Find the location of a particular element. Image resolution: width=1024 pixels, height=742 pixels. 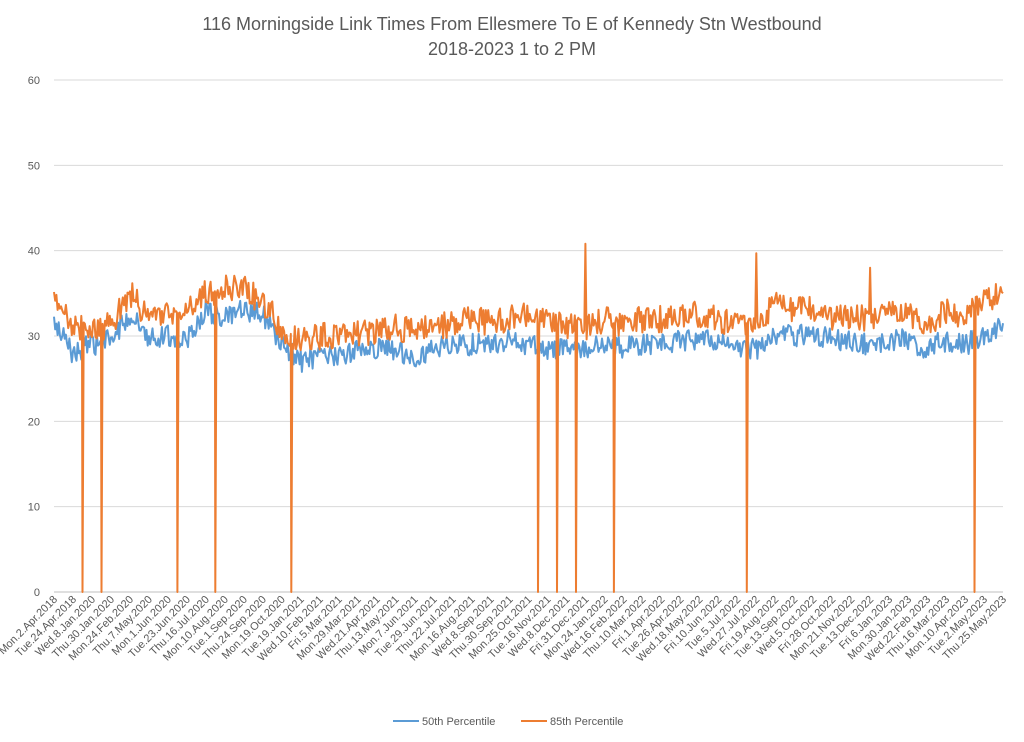

chart-subtitle: 2018-2023 1 to 2 PM is located at coordinates (512, 49).